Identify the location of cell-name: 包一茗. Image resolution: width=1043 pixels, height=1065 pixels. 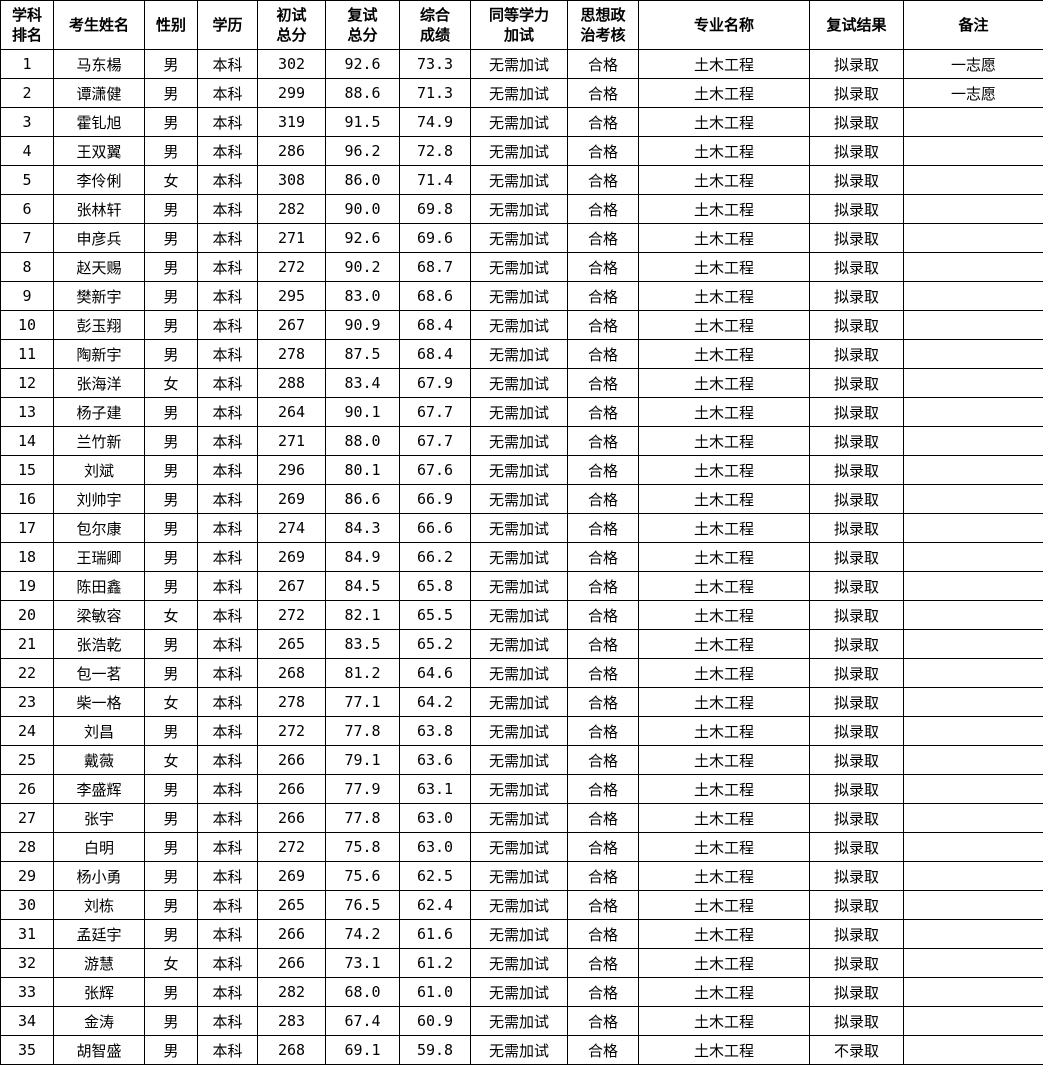
(99, 673).